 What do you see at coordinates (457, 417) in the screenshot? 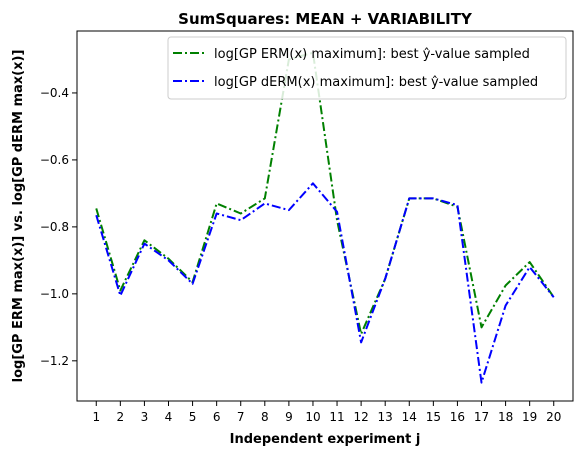
I see `x-tick-label: 16` at bounding box center [457, 417].